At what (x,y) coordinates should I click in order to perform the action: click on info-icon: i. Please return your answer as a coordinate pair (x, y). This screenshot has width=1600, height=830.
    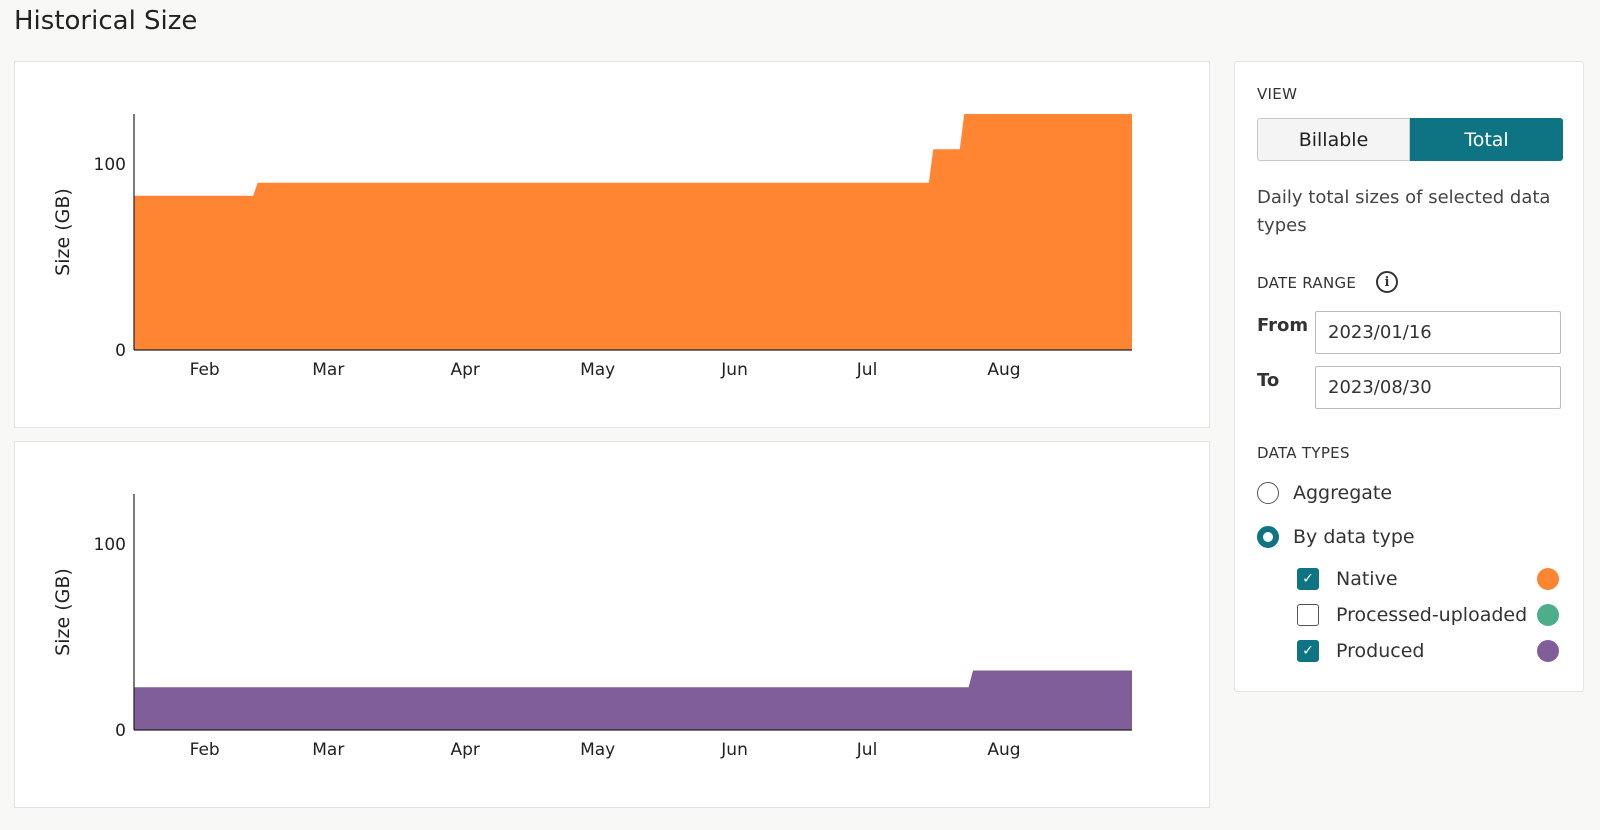
    Looking at the image, I should click on (1387, 282).